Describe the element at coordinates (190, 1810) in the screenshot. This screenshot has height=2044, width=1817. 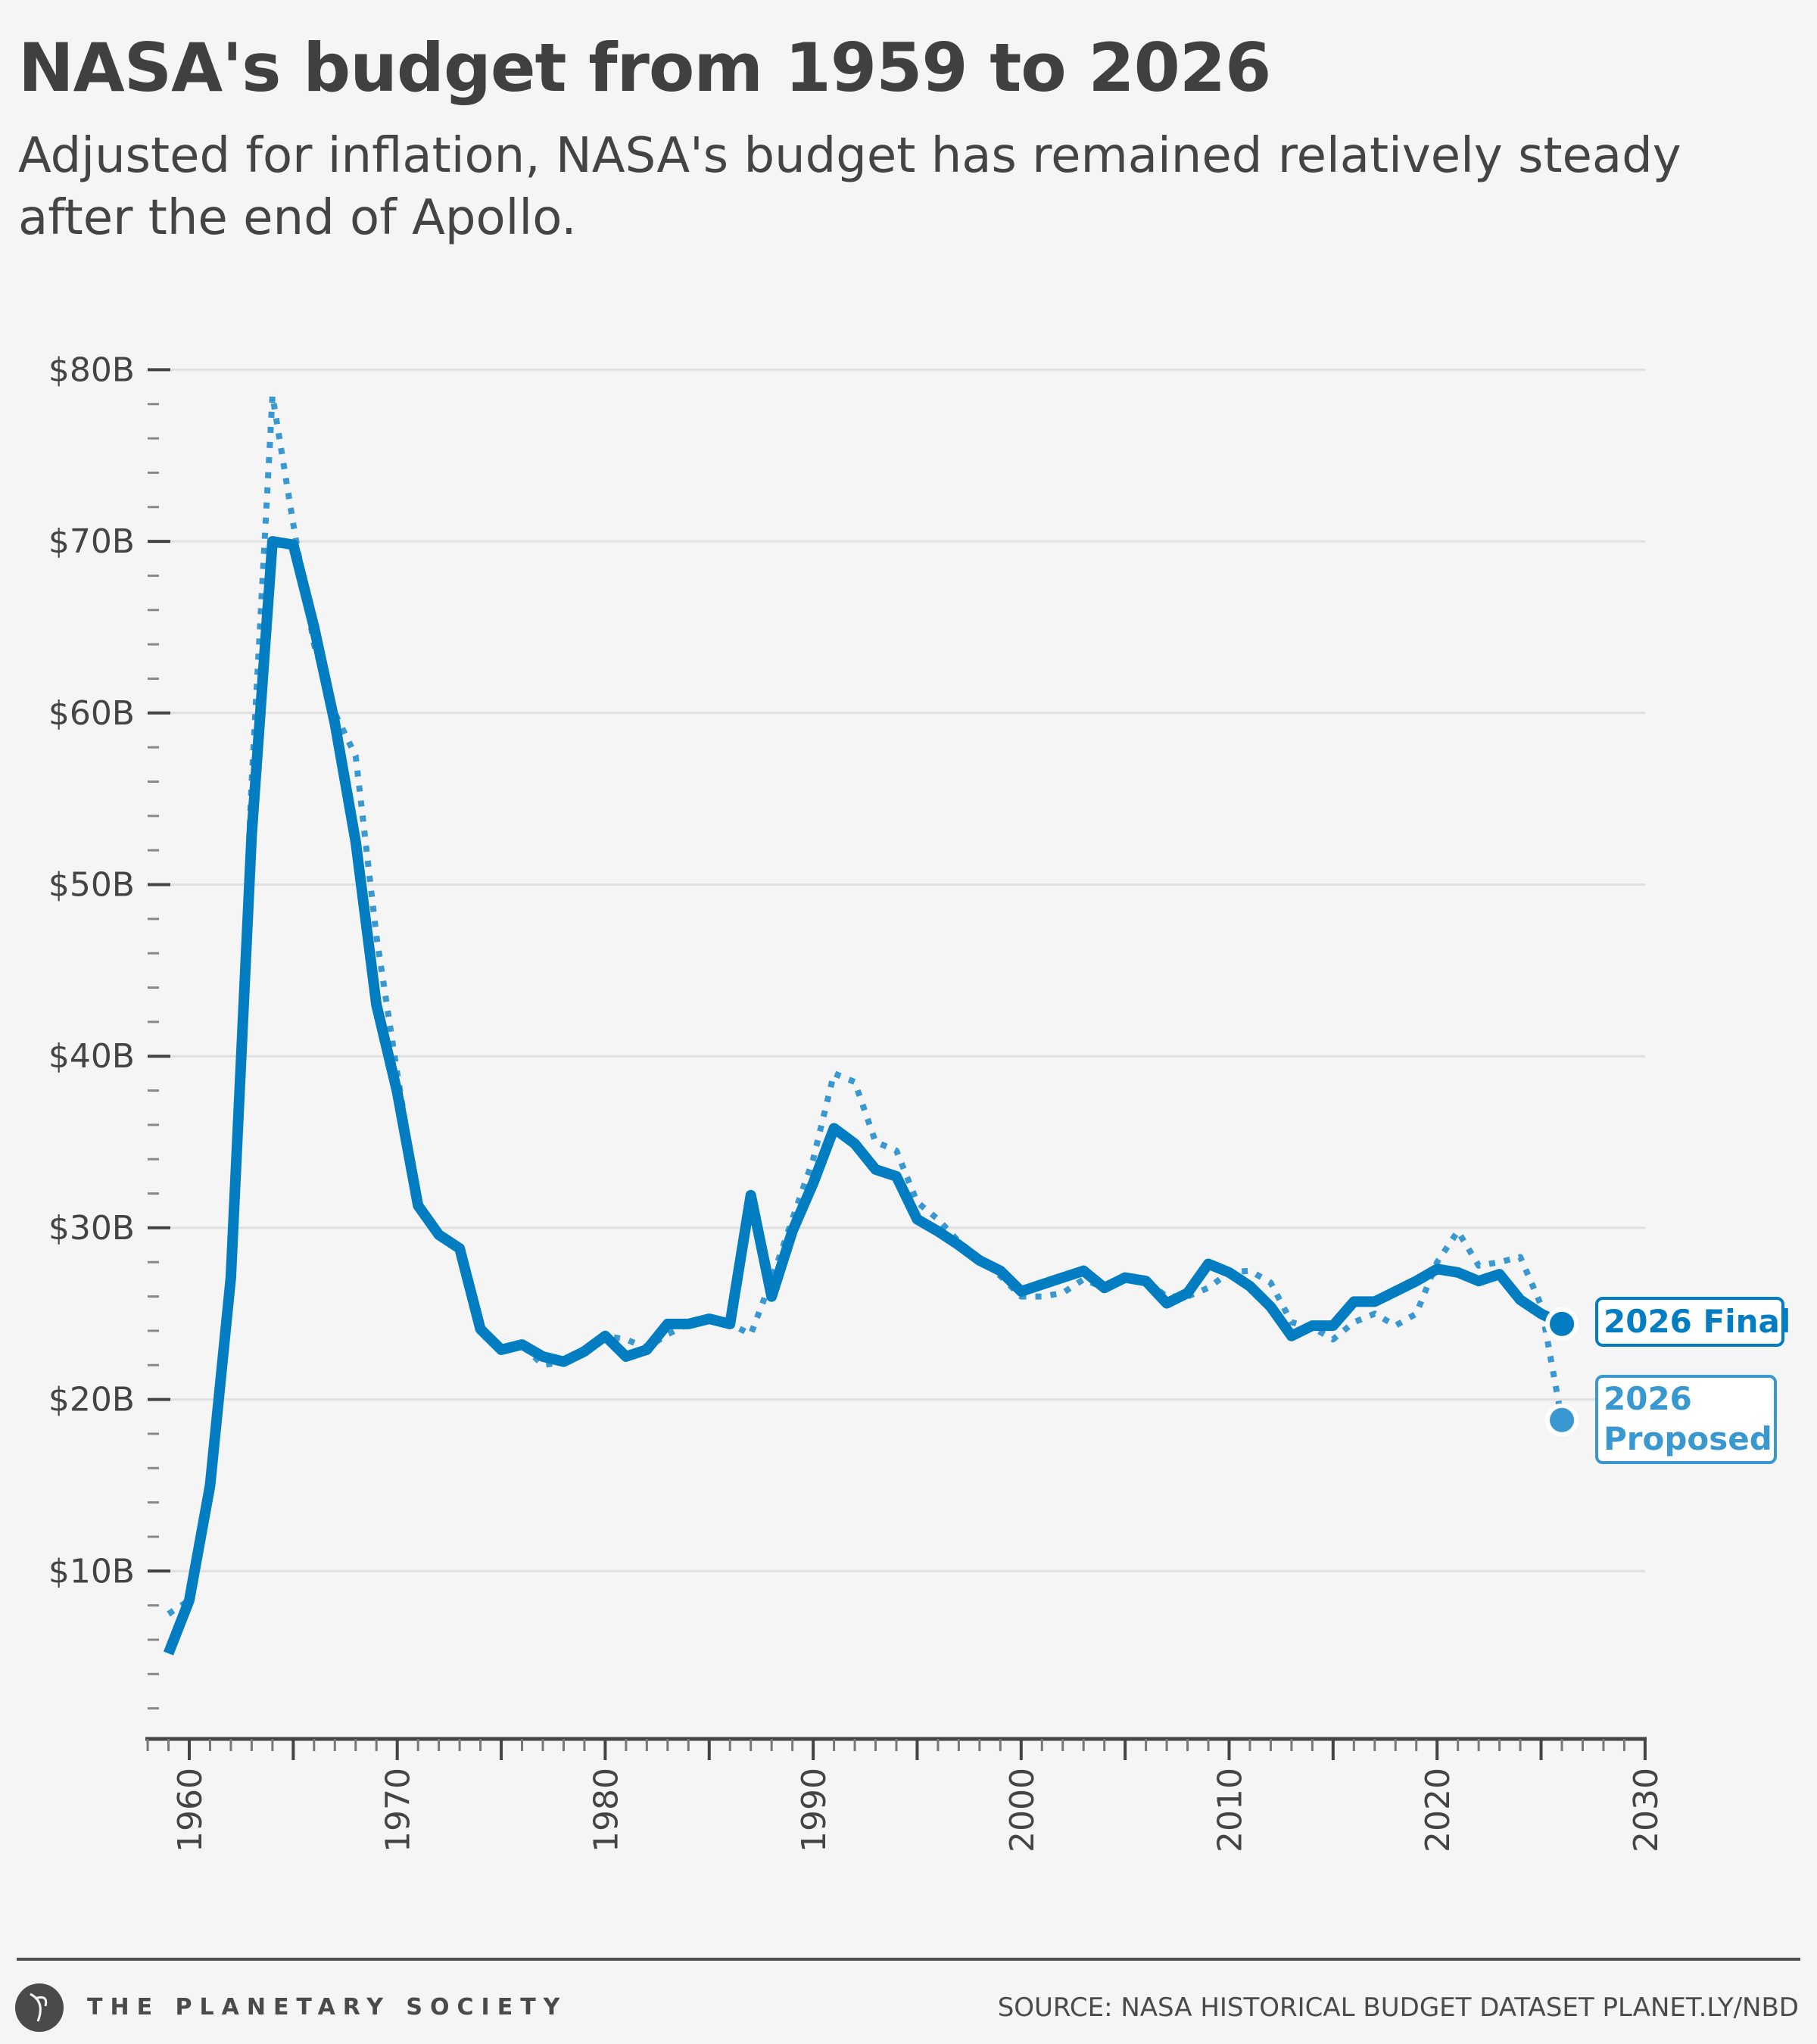
I see `x-tick-label: 1960` at that location.